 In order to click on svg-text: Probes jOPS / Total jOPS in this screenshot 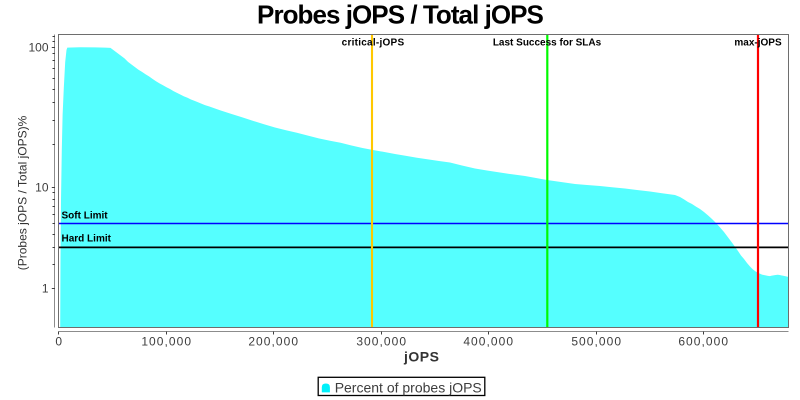, I will do `click(400, 15)`.